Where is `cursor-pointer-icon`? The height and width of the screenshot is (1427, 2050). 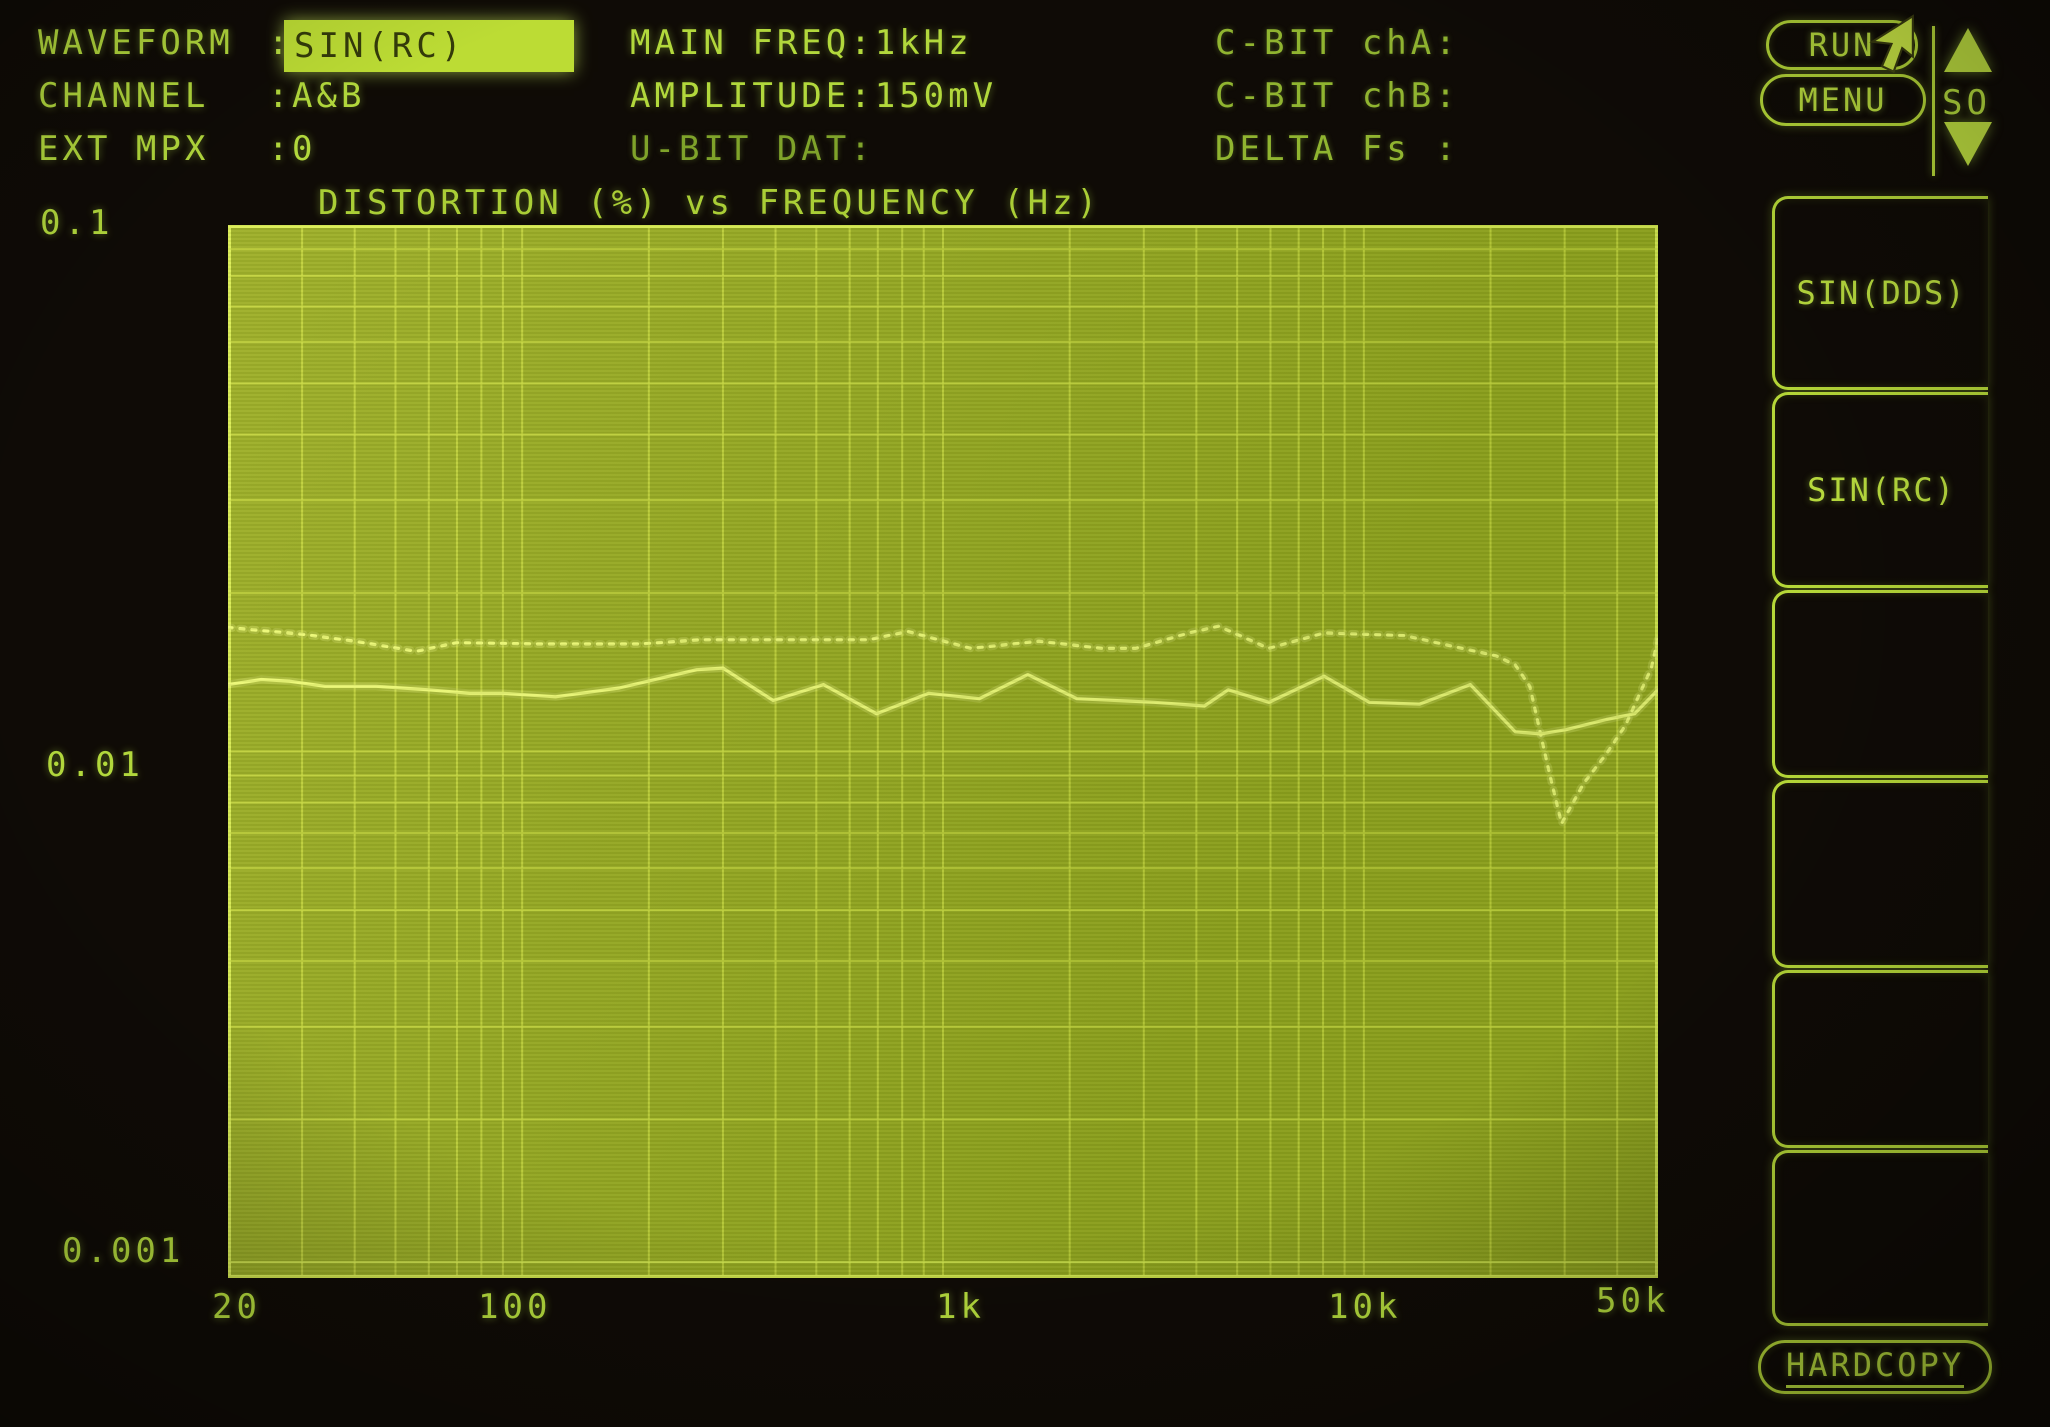
cursor-pointer-icon is located at coordinates (1891, 44).